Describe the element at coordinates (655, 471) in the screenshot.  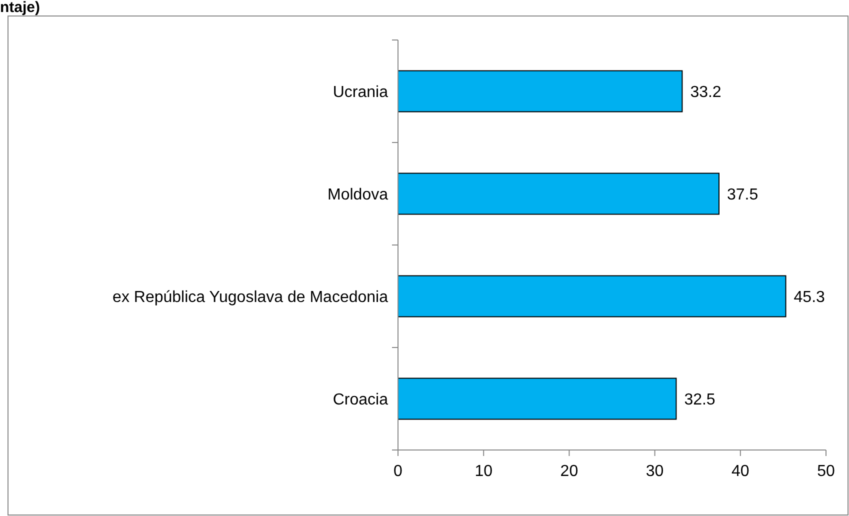
I see `x-tick-label: 30` at that location.